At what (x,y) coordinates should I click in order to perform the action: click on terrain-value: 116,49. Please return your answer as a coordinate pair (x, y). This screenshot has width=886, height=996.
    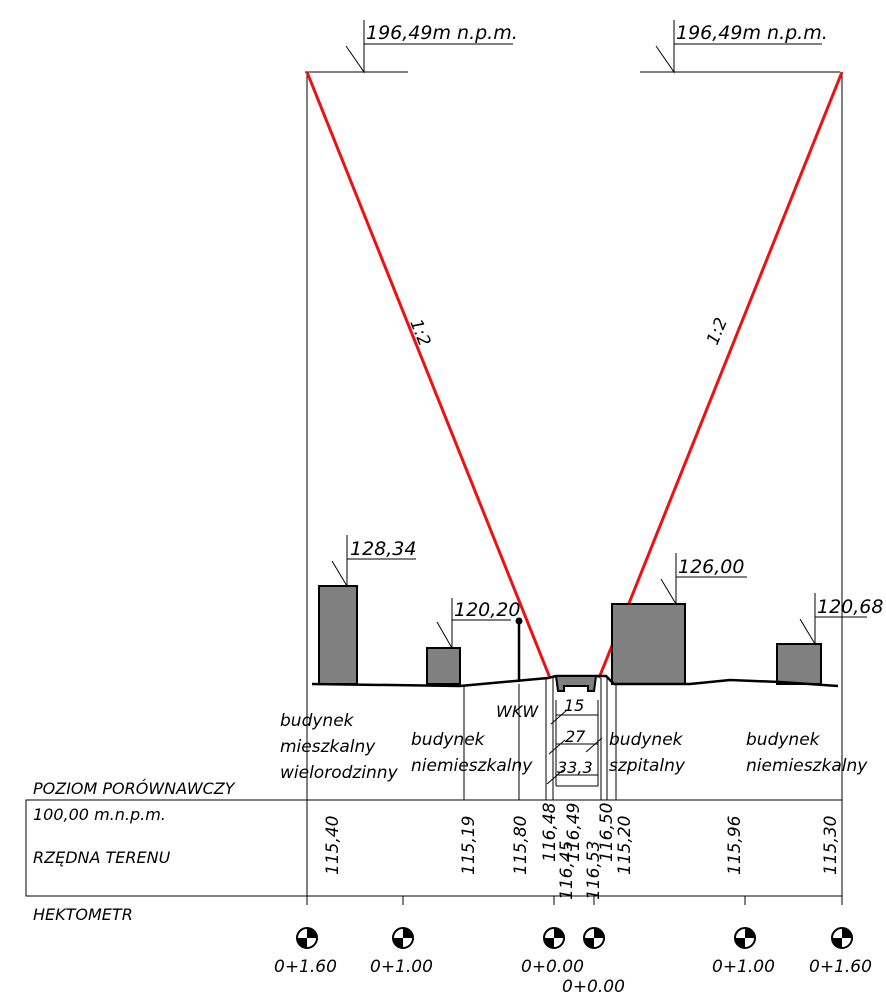
    Looking at the image, I should click on (574, 832).